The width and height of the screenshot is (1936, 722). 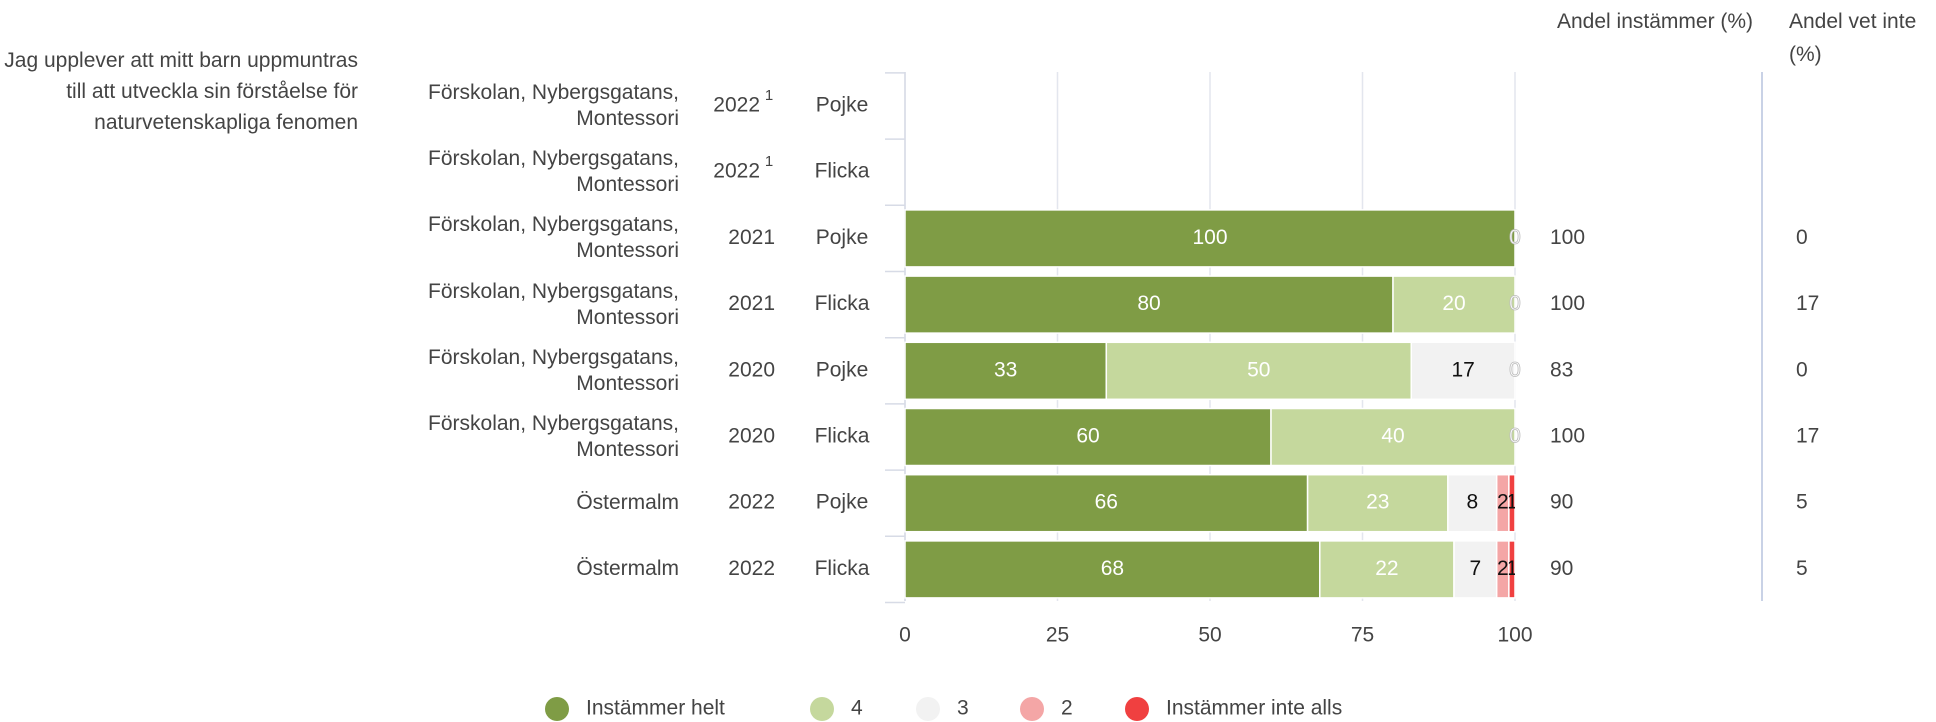 I want to click on bar-label: 23, so click(x=1377, y=502).